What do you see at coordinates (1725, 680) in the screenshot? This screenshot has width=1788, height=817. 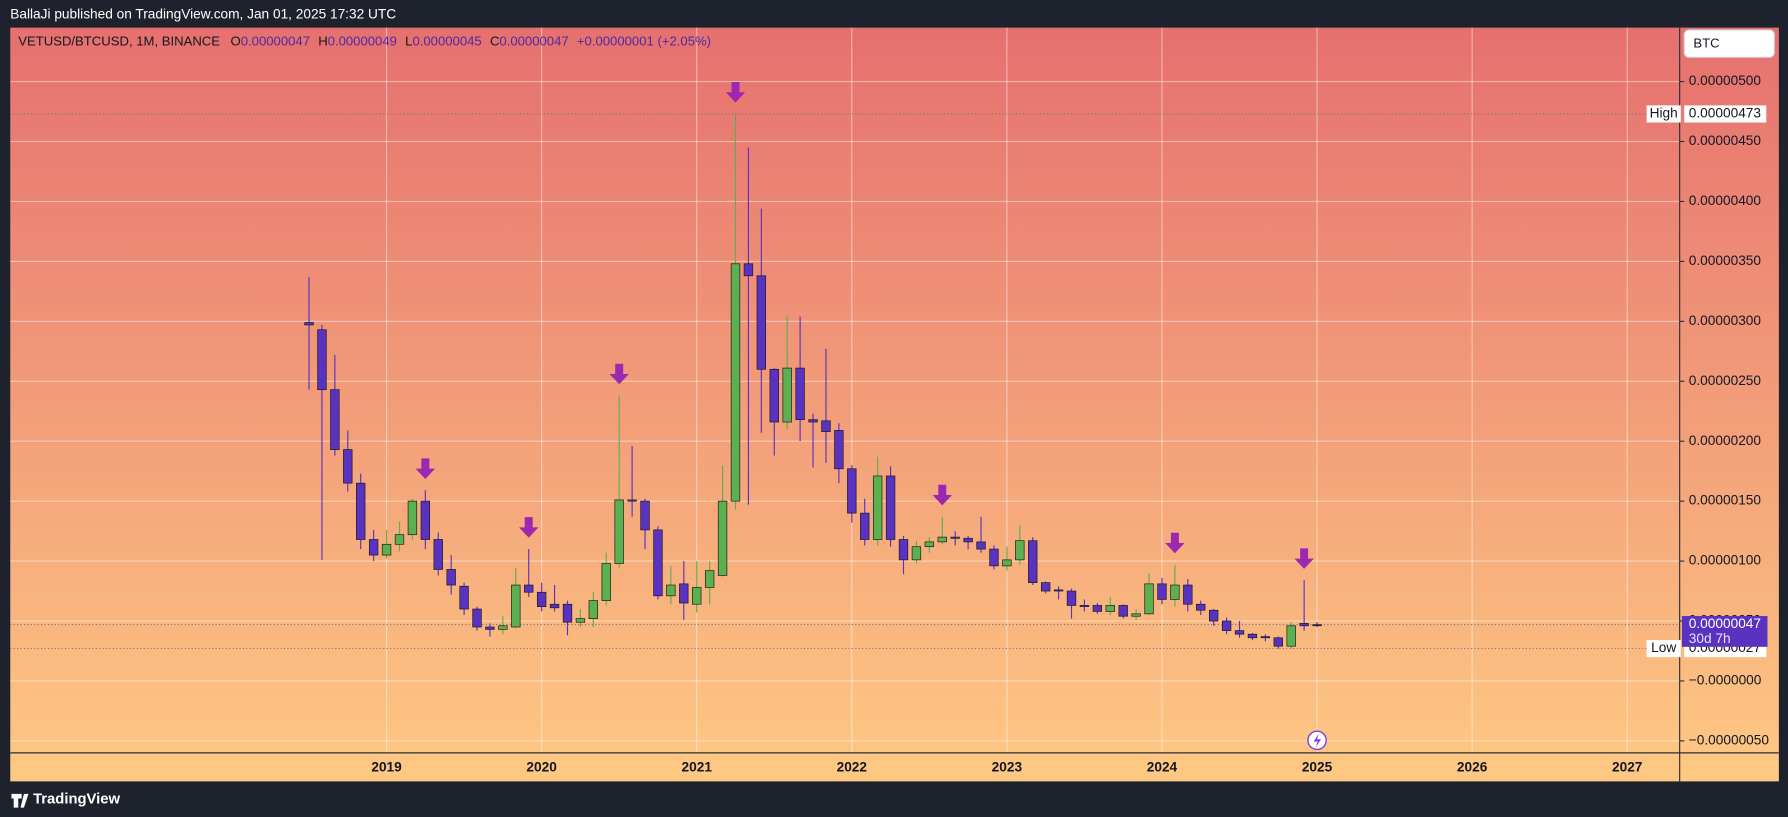 I see `y-tick-label: −0.0000000` at bounding box center [1725, 680].